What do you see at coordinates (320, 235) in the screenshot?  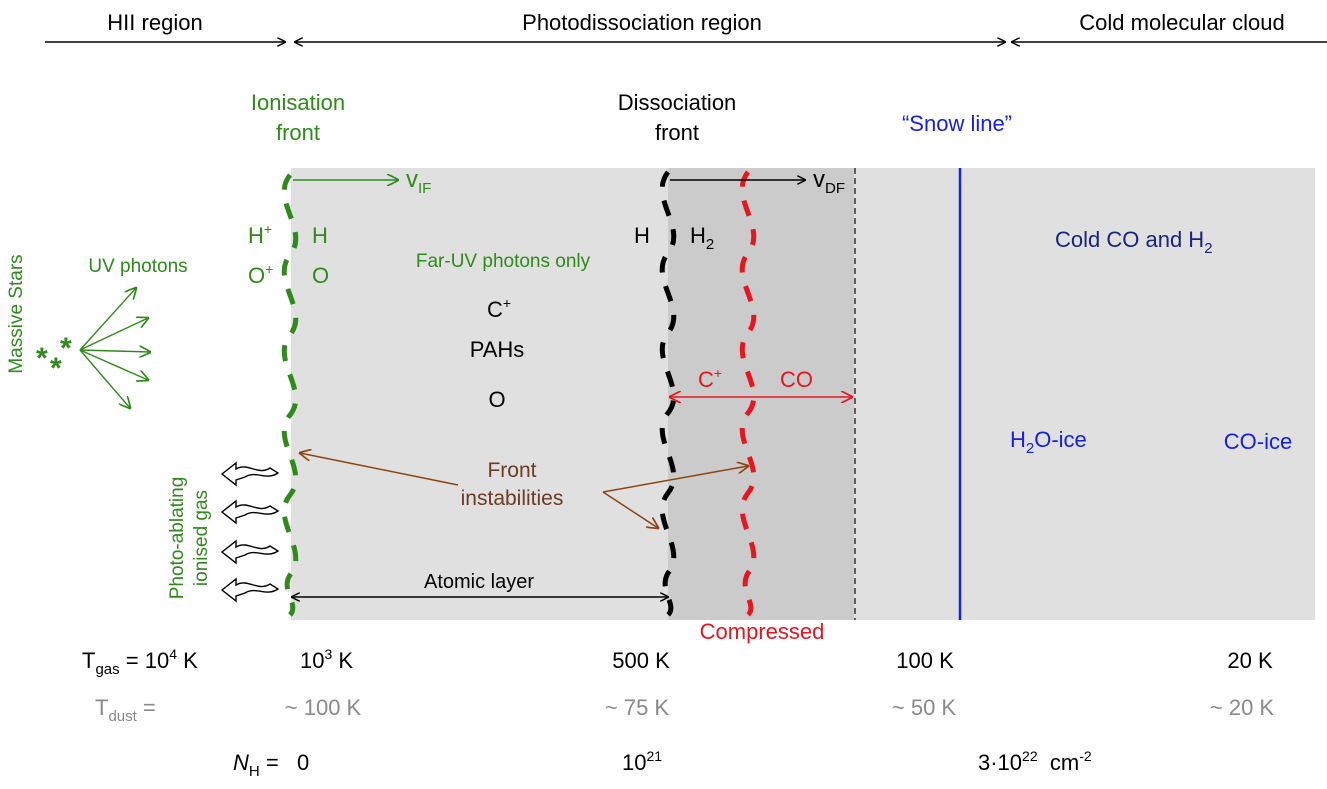 I see `h-label: H` at bounding box center [320, 235].